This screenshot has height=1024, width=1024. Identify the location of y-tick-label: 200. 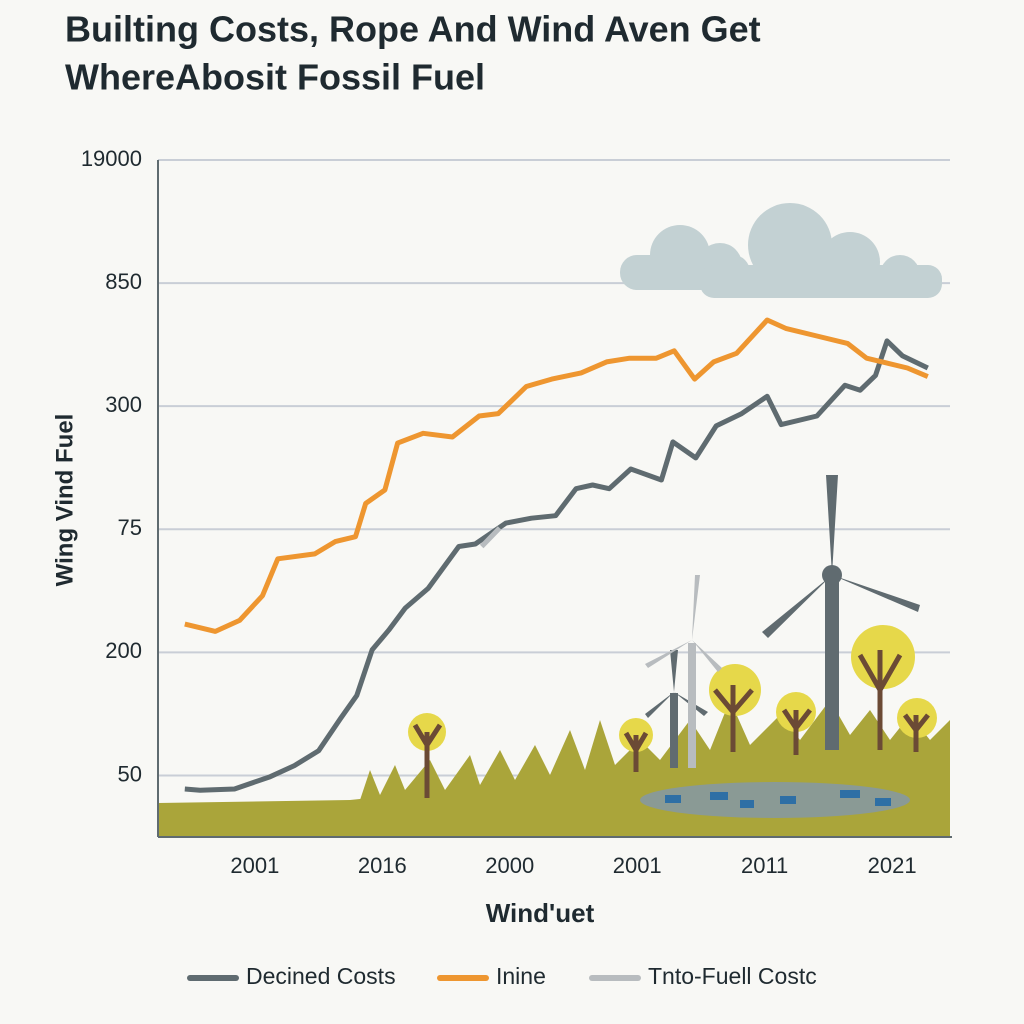
(123, 650).